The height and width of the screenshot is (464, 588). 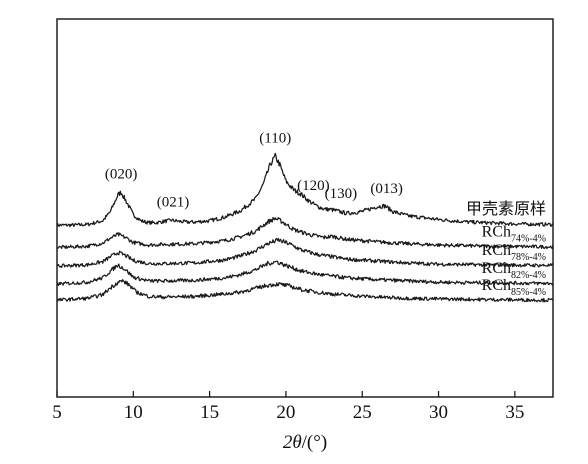 What do you see at coordinates (514, 252) in the screenshot?
I see `series-label: RCh78%-4%` at bounding box center [514, 252].